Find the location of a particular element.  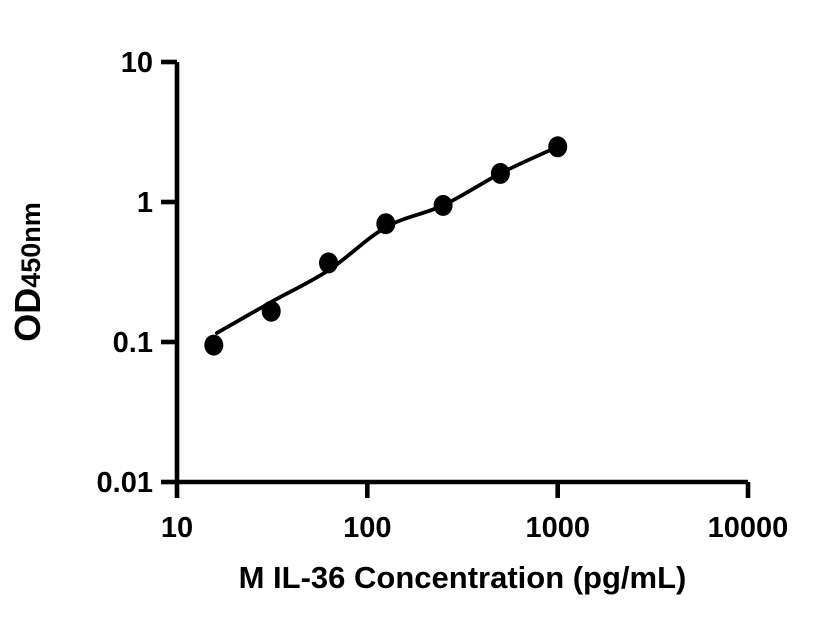

y-tick-label: 1 is located at coordinates (145, 203).